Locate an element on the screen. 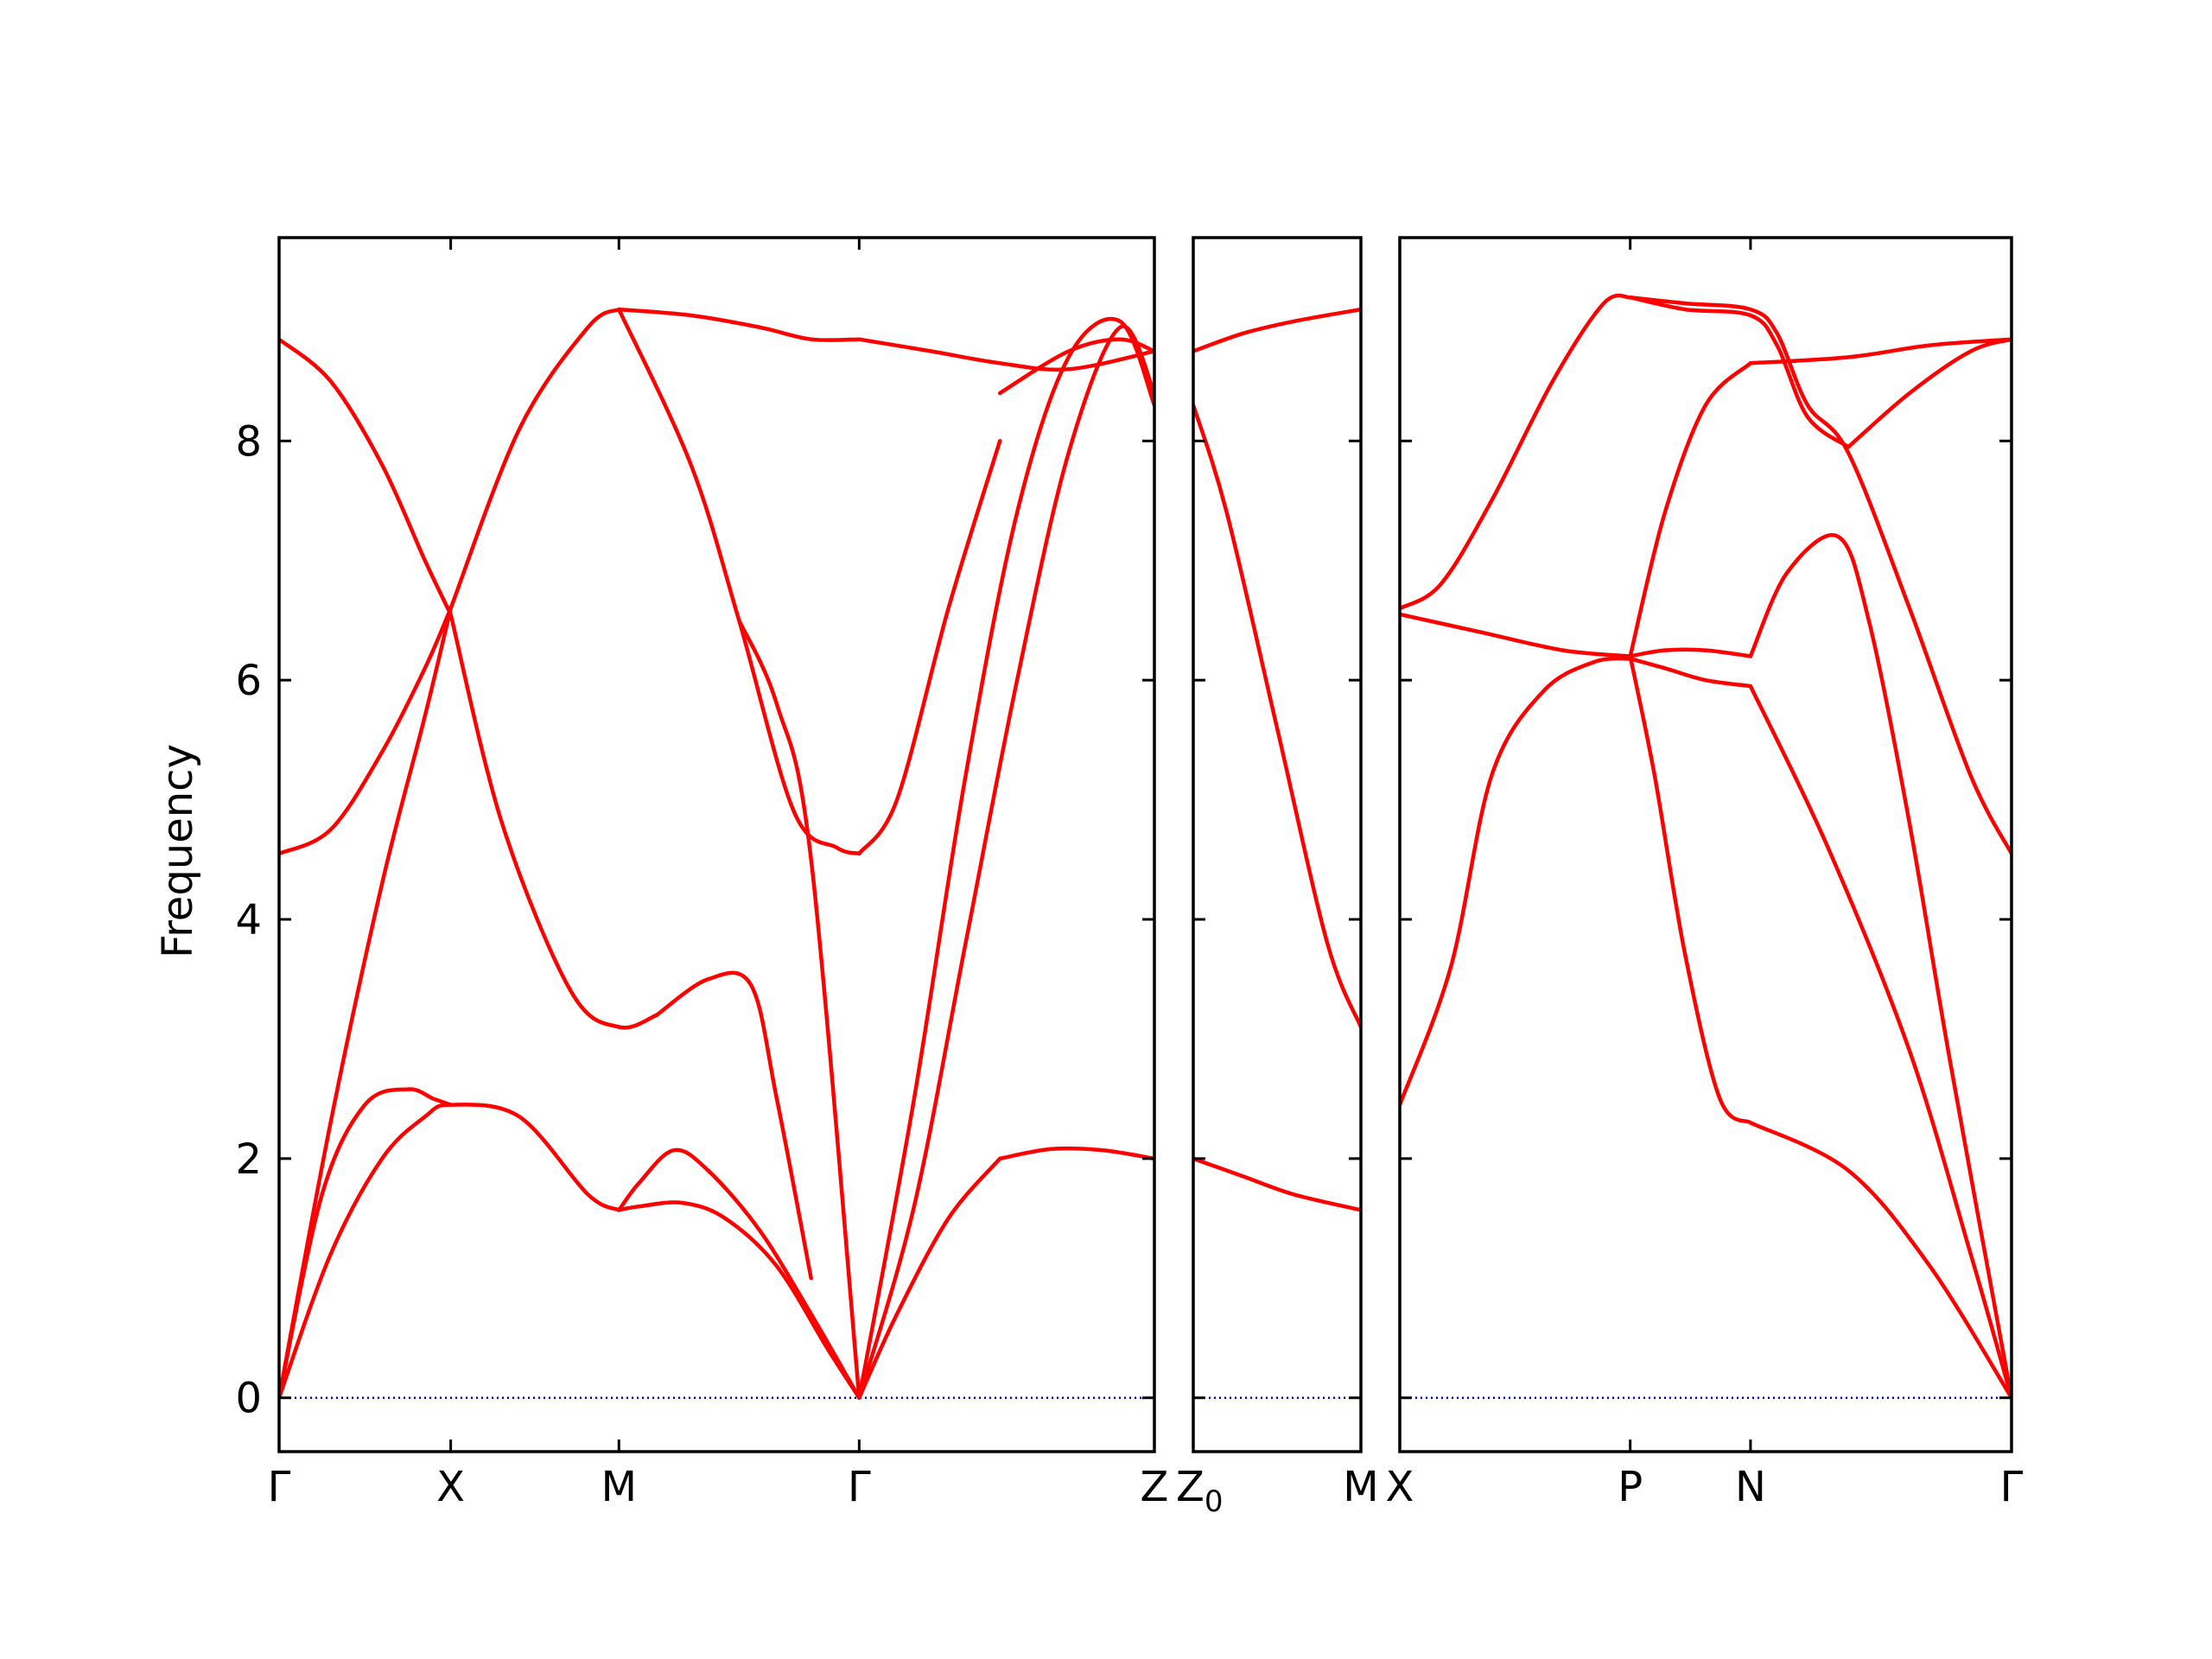  y-tick-label: 8 is located at coordinates (248, 441).